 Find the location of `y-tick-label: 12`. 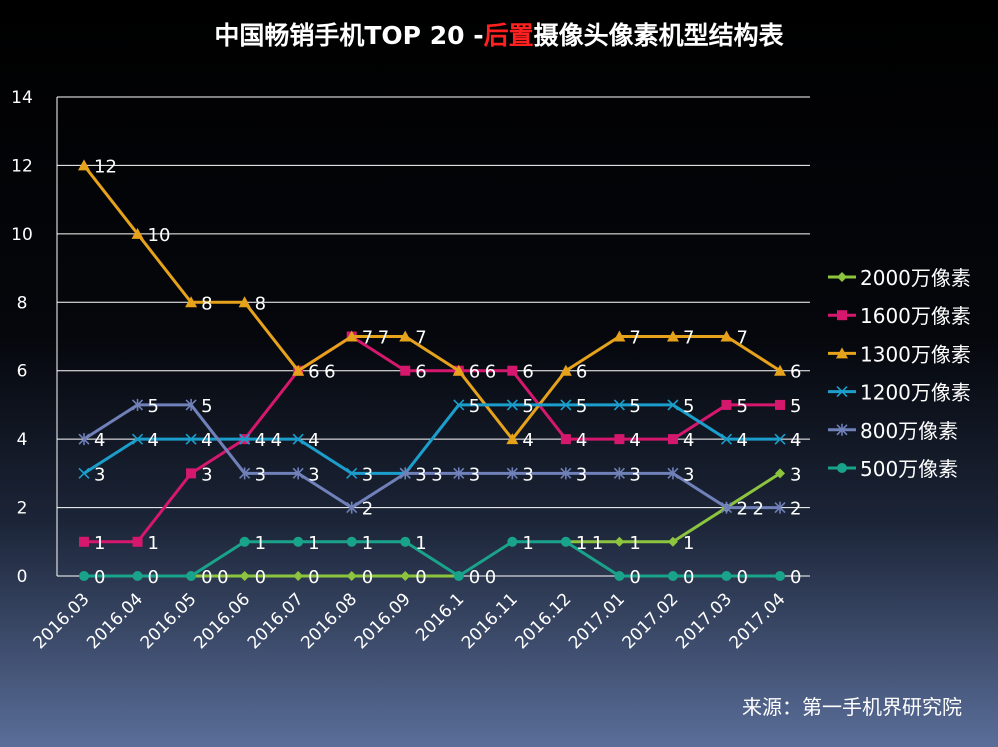

y-tick-label: 12 is located at coordinates (22, 166).